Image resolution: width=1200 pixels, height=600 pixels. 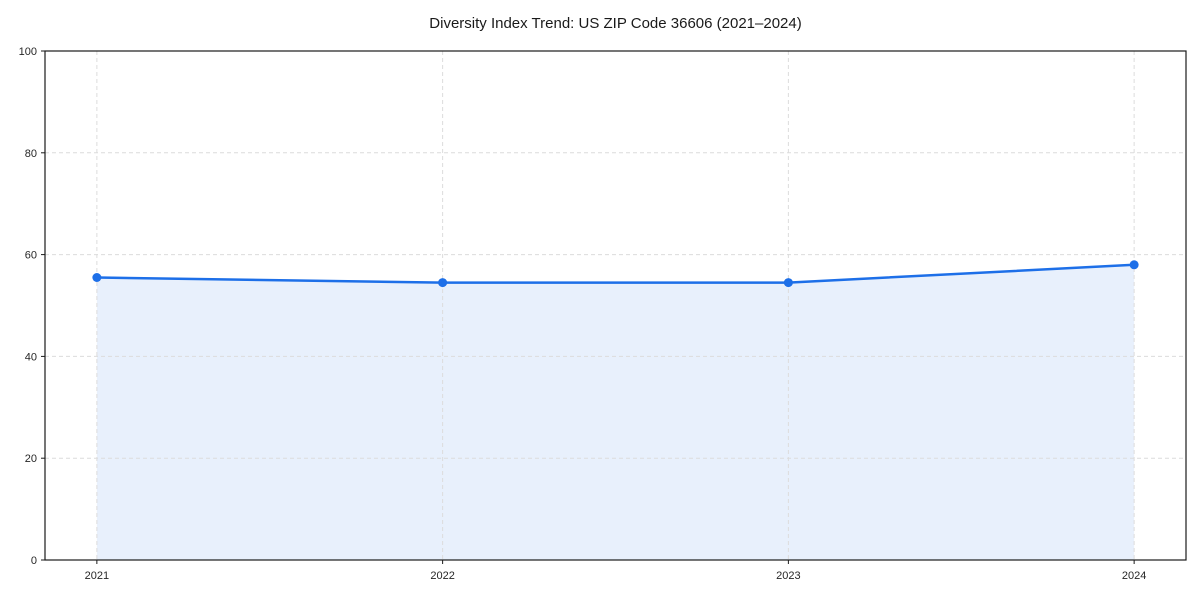 What do you see at coordinates (31, 357) in the screenshot?
I see `y-tick-label: 40` at bounding box center [31, 357].